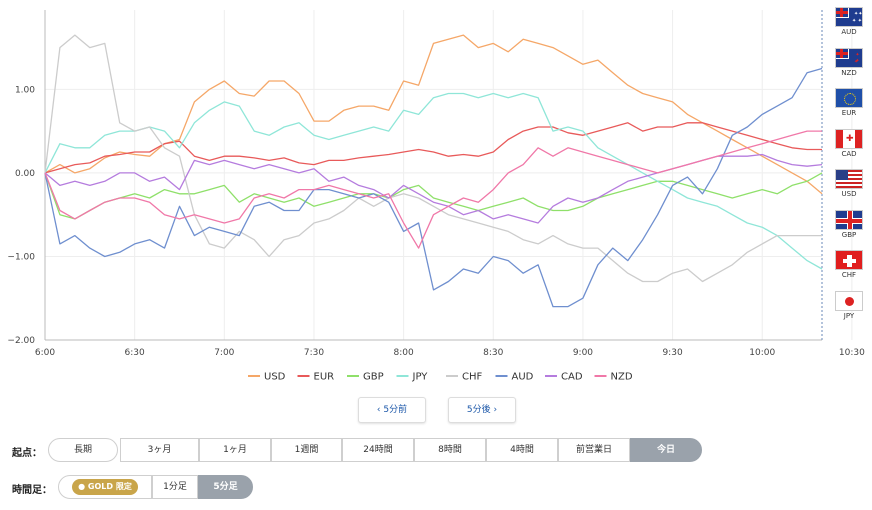  What do you see at coordinates (849, 260) in the screenshot?
I see `swiss-flag-icon` at bounding box center [849, 260].